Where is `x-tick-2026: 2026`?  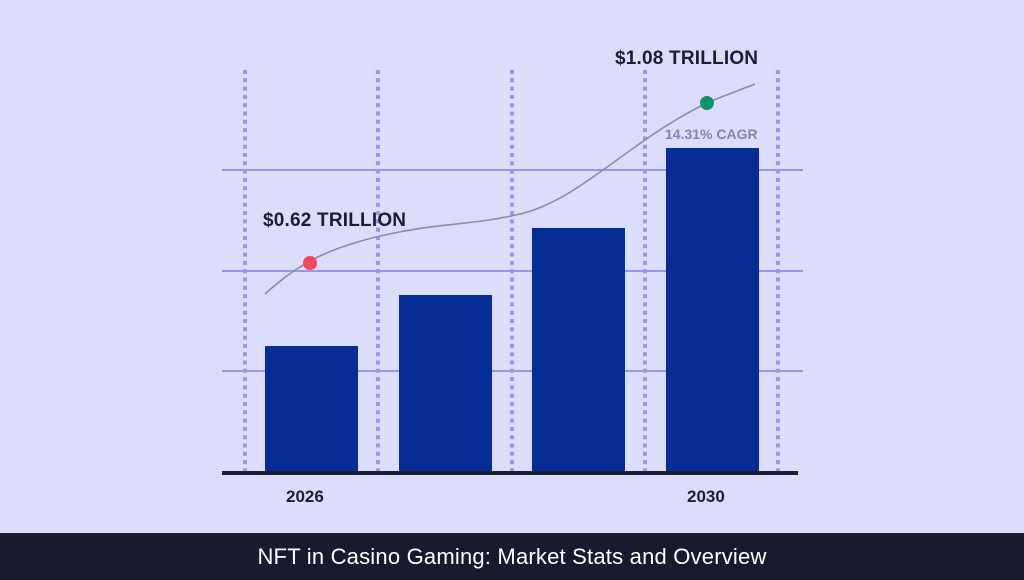 x-tick-2026: 2026 is located at coordinates (305, 496).